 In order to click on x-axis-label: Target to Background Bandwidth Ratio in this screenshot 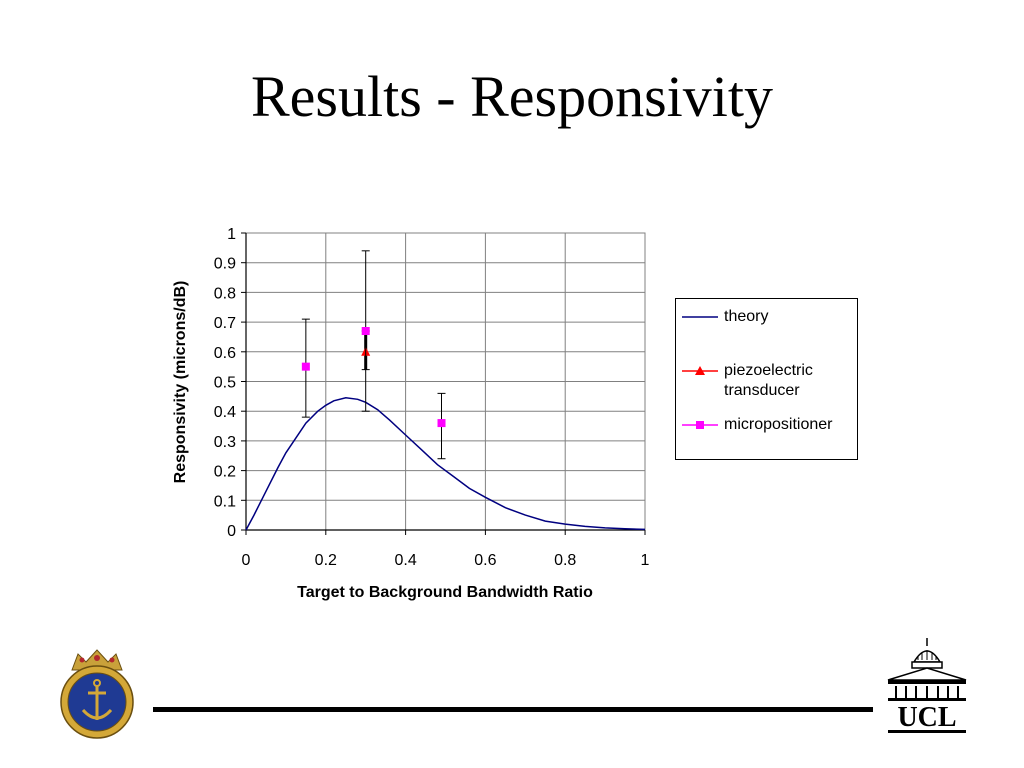, I will do `click(445, 592)`.